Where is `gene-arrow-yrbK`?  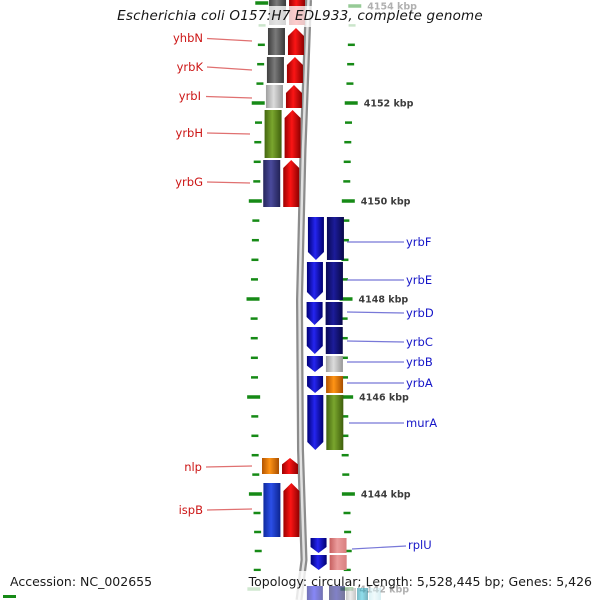
gene-arrow-yrbK is located at coordinates (294, 70).